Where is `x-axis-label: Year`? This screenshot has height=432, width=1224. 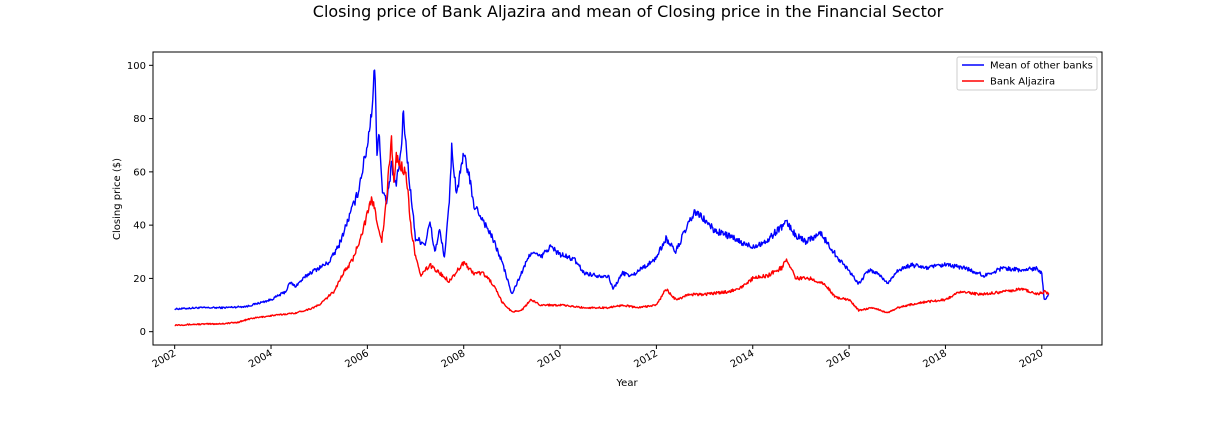
x-axis-label: Year is located at coordinates (626, 383).